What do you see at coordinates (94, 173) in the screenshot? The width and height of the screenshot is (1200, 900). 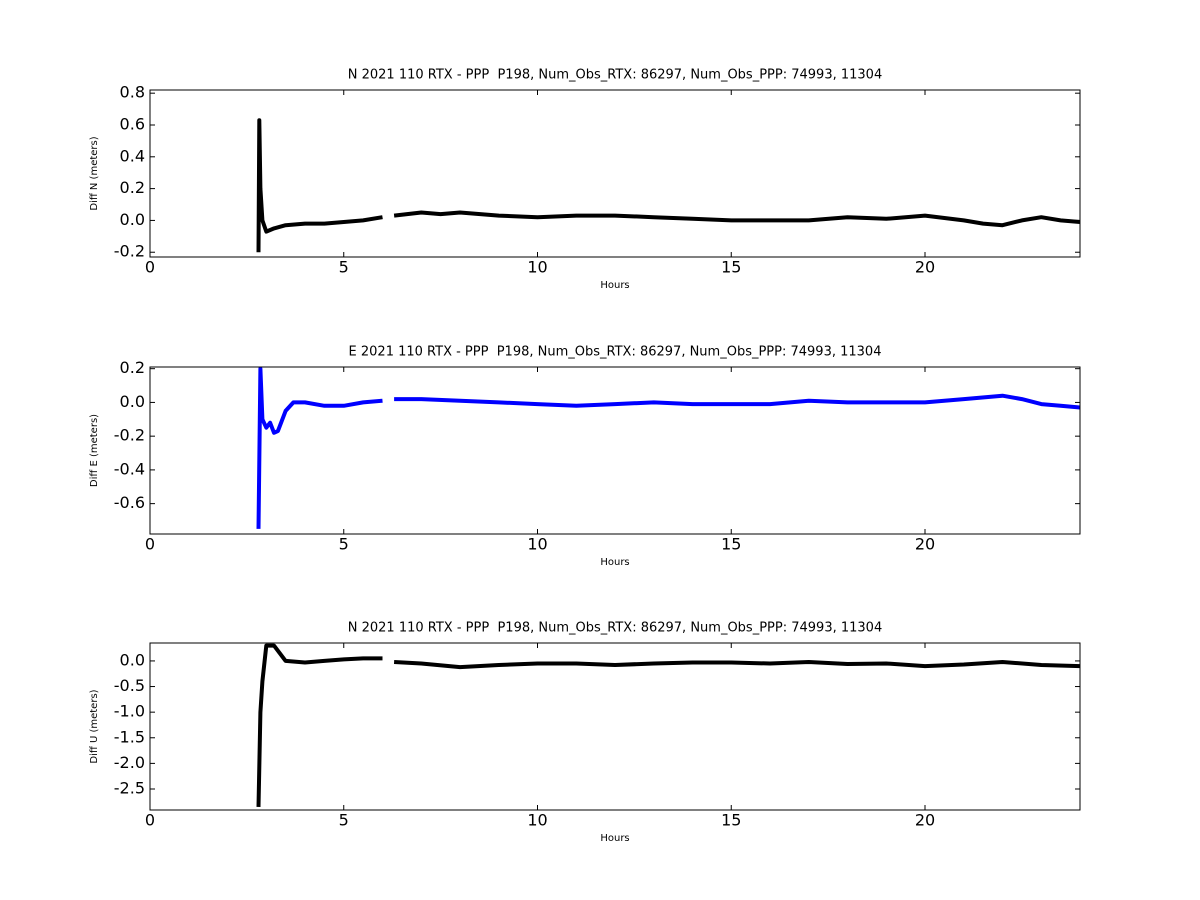 I see `y-axis-label: Diff N (meters)` at bounding box center [94, 173].